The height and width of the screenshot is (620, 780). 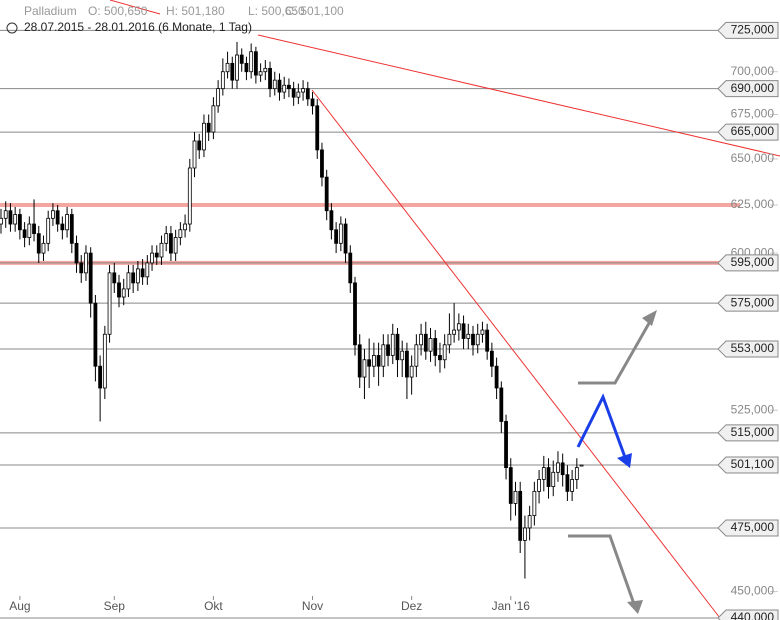 What do you see at coordinates (753, 30) in the screenshot?
I see `level-label: 725,000` at bounding box center [753, 30].